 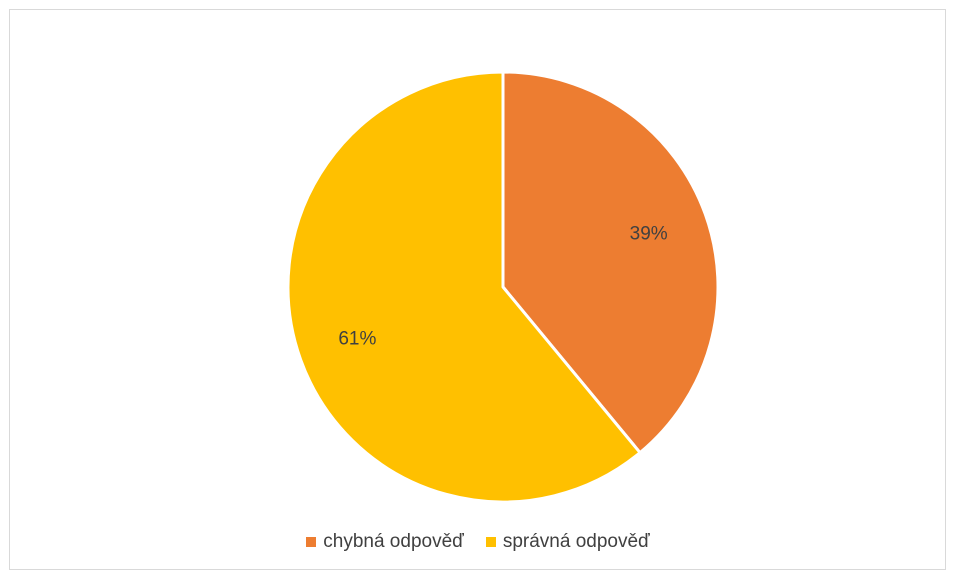 What do you see at coordinates (649, 234) in the screenshot?
I see `data-label-chybna-odpoved: 39%` at bounding box center [649, 234].